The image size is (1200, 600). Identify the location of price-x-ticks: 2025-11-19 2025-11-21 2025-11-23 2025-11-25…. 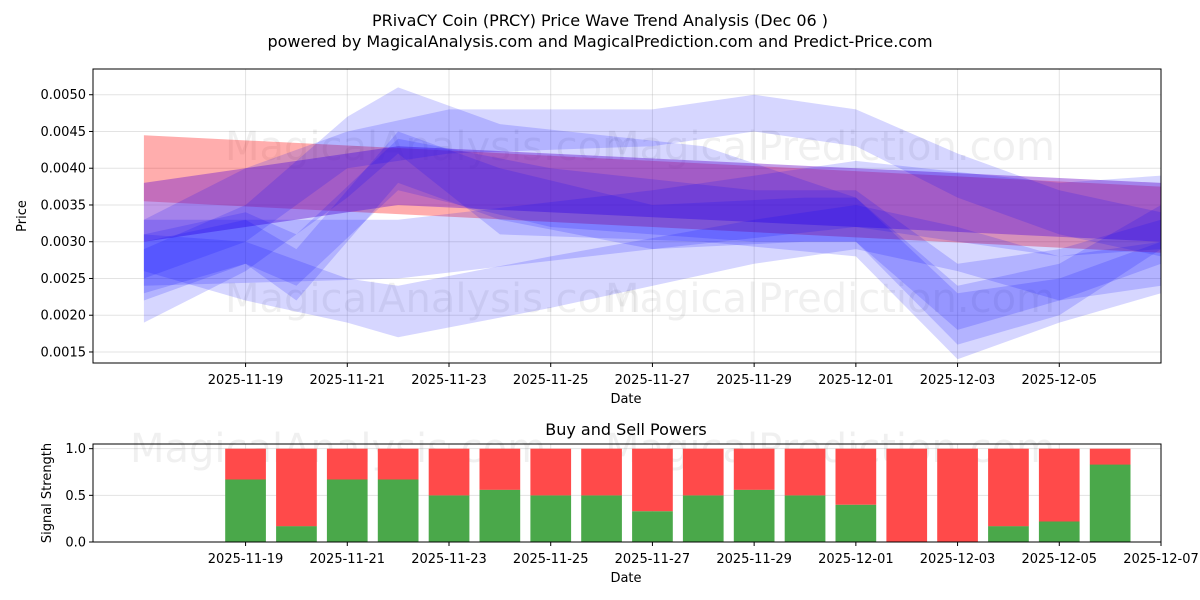
(652, 375).